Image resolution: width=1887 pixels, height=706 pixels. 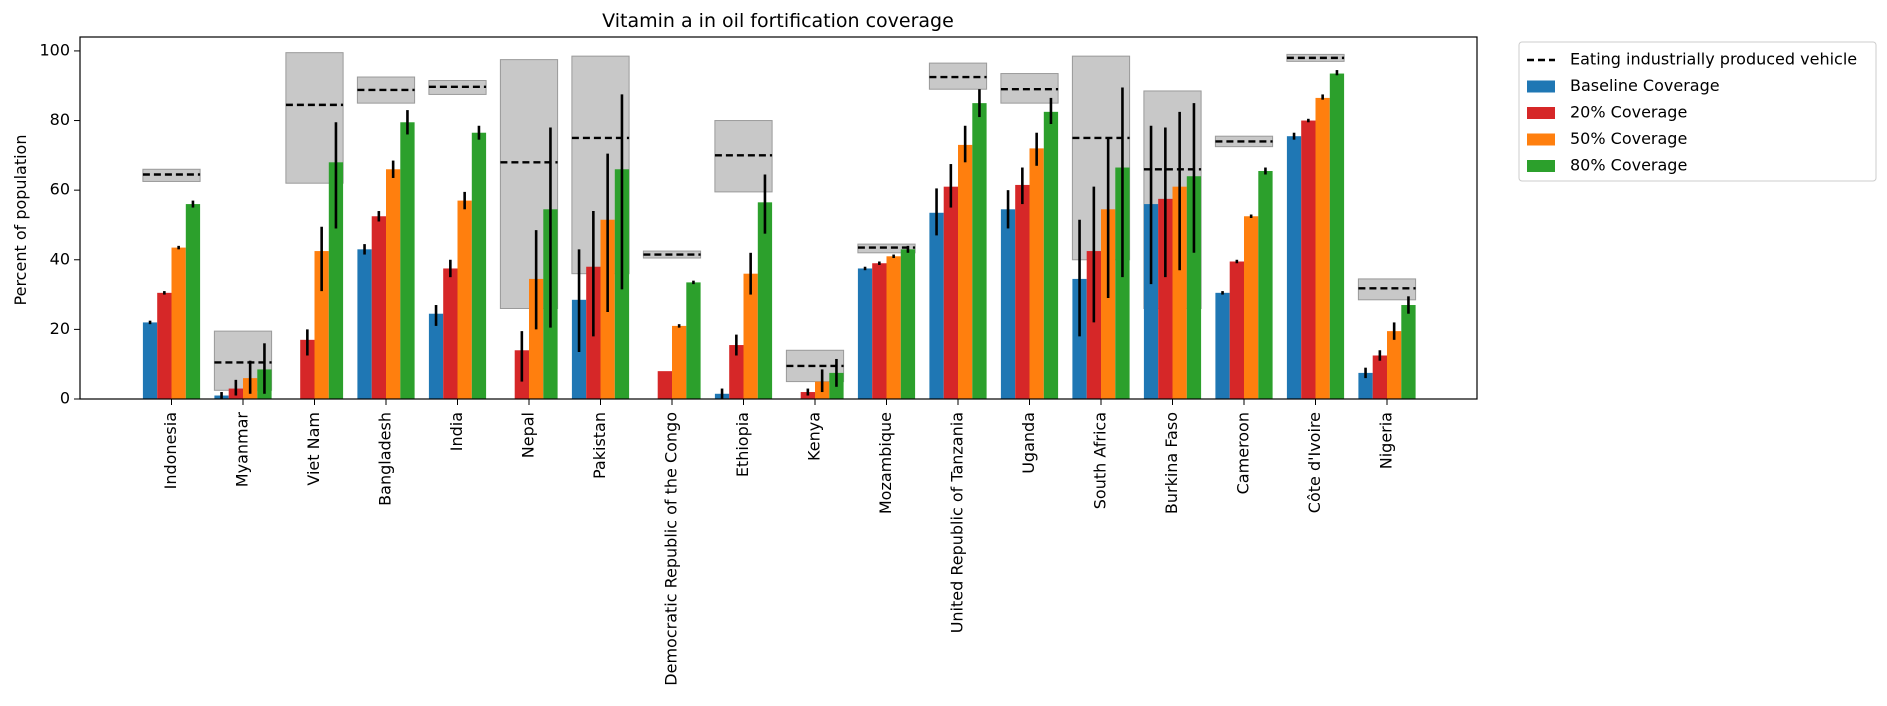 What do you see at coordinates (60, 189) in the screenshot?
I see `y-tick-label: 60` at bounding box center [60, 189].